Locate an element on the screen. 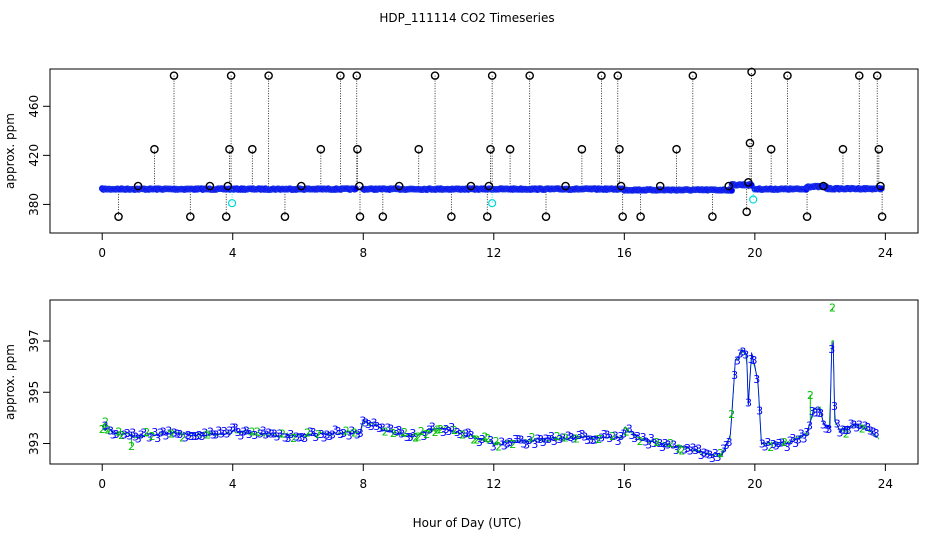 This screenshot has height=540, width=936. bottom-point-label-211: 3 is located at coordinates (687, 448).